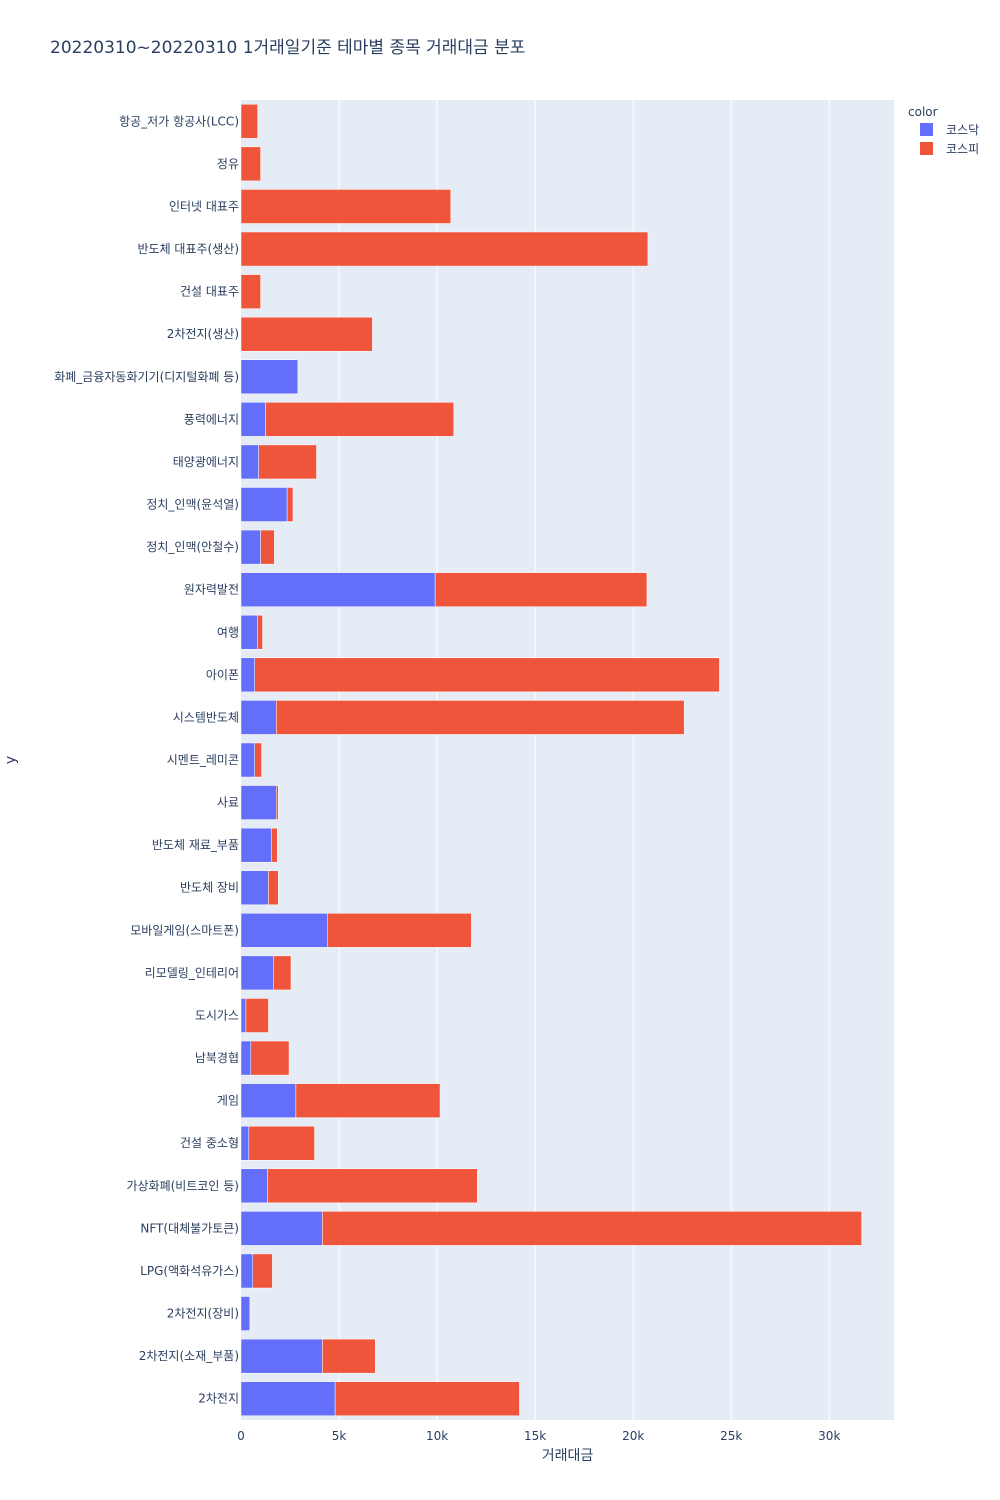  What do you see at coordinates (203, 334) in the screenshot?
I see `y-tick-label: 2차전지(생산)` at bounding box center [203, 334].